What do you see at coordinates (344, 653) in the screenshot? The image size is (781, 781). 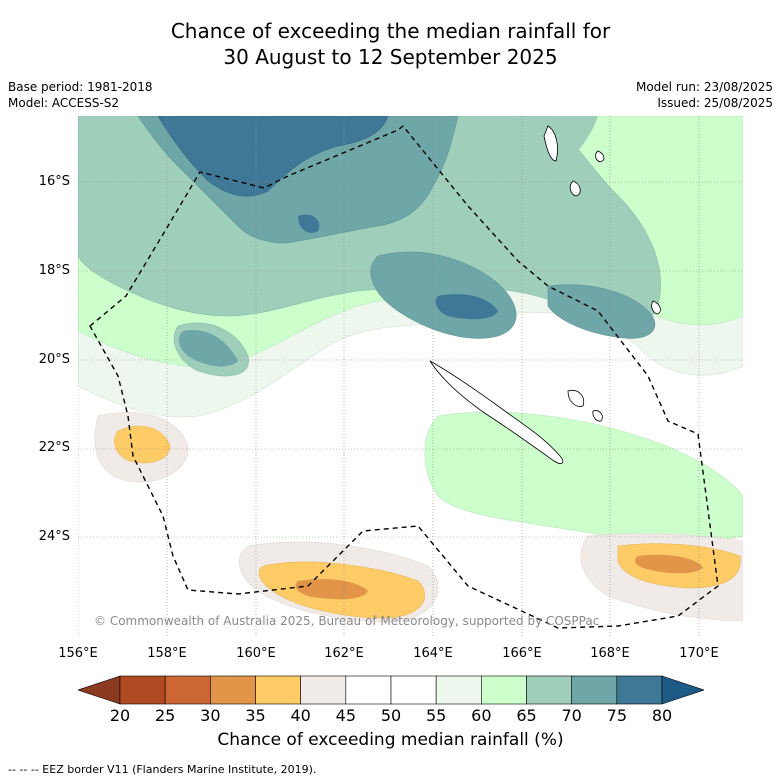 I see `lon-label-162e: 162°E` at bounding box center [344, 653].